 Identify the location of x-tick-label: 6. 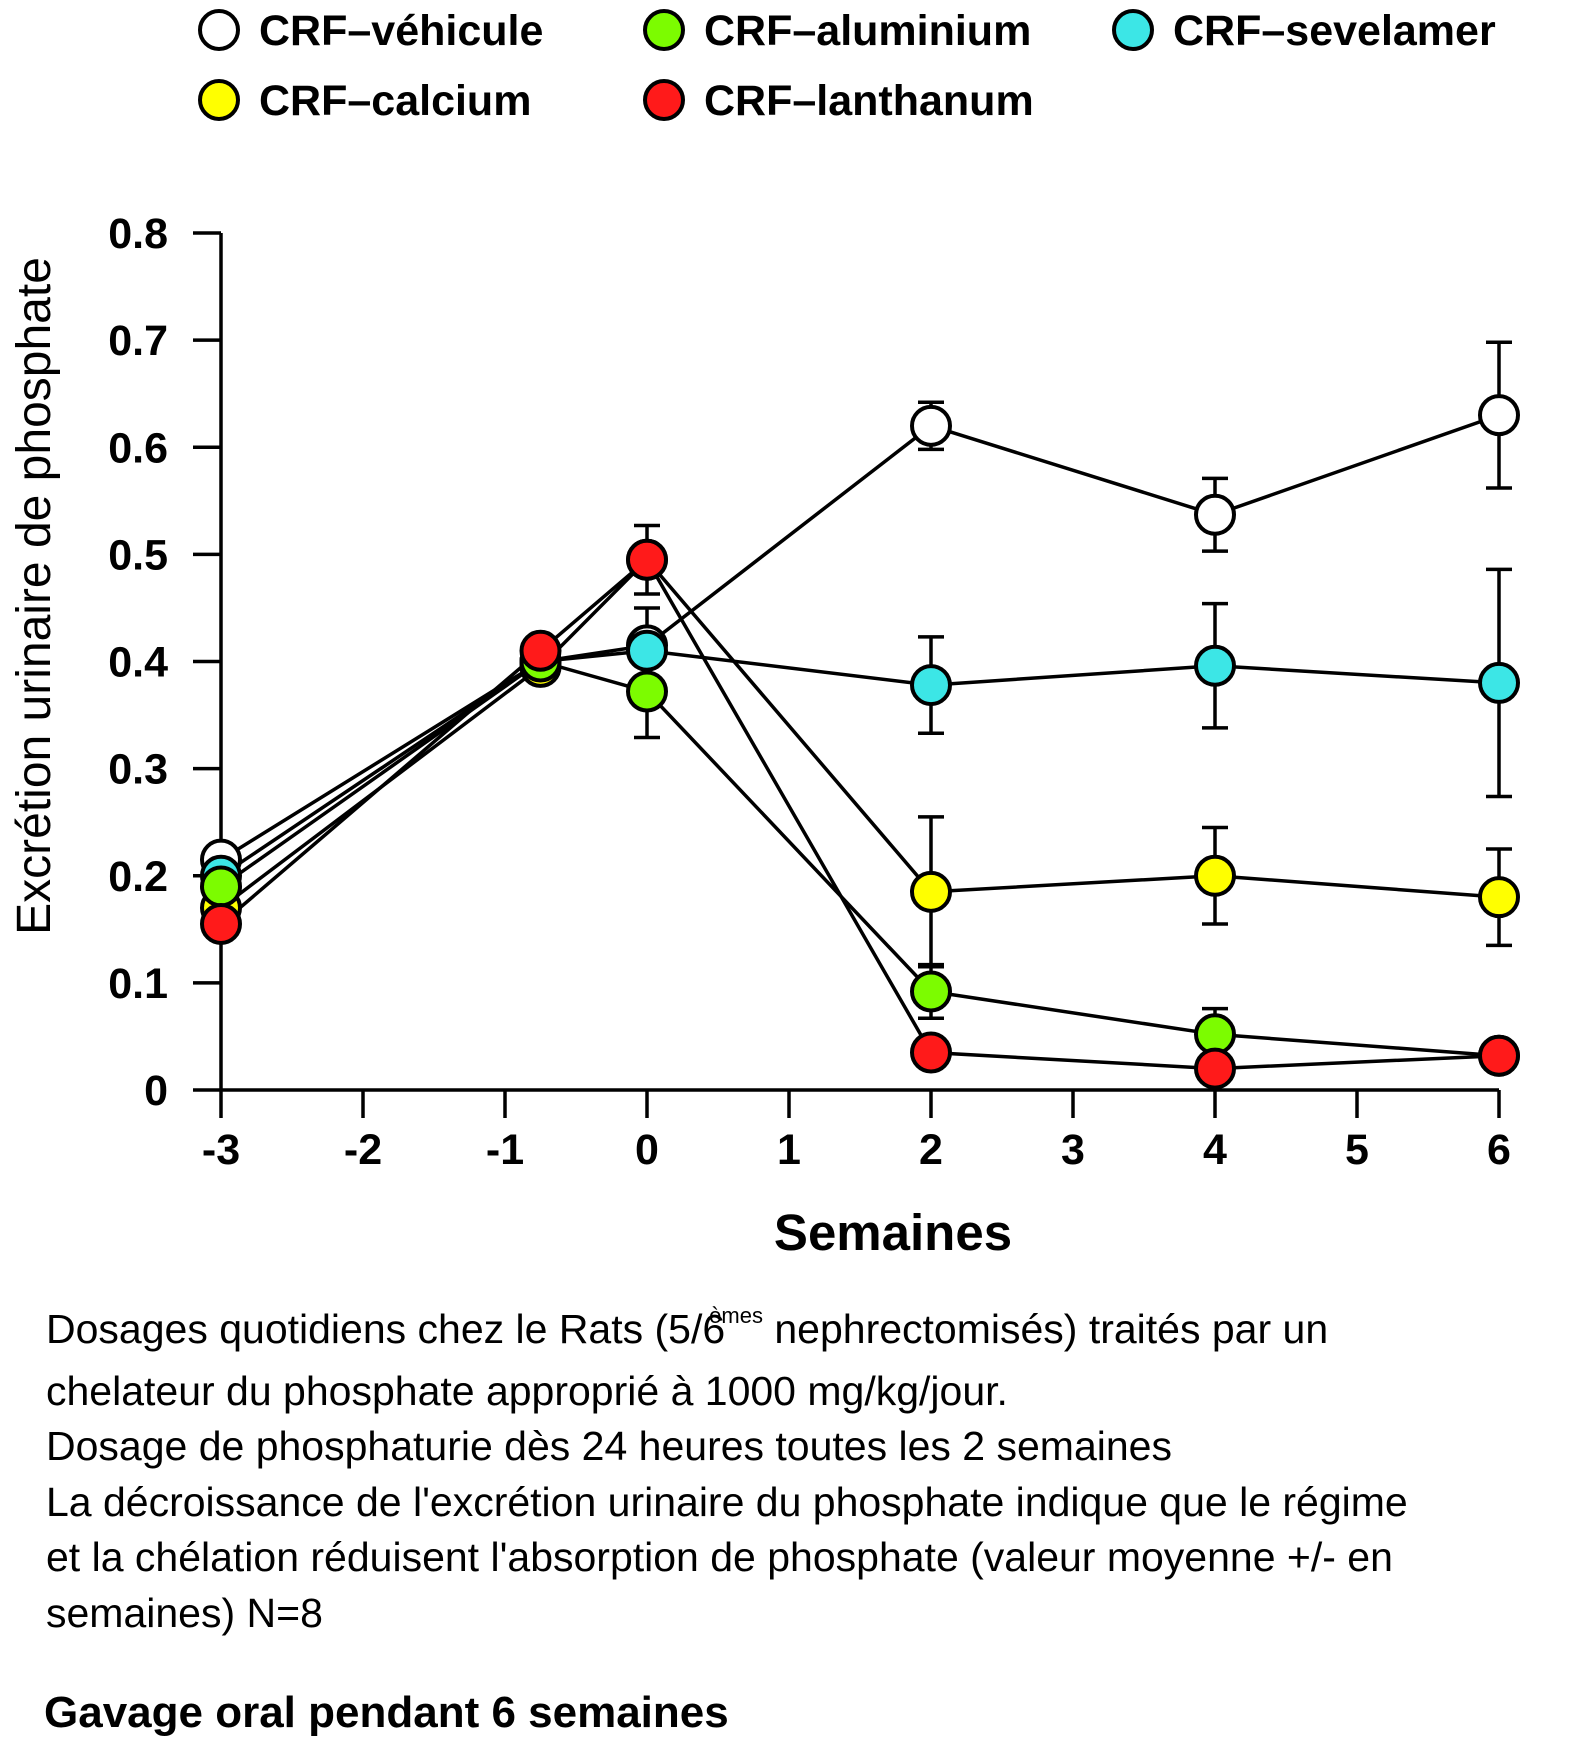
(1499, 1150).